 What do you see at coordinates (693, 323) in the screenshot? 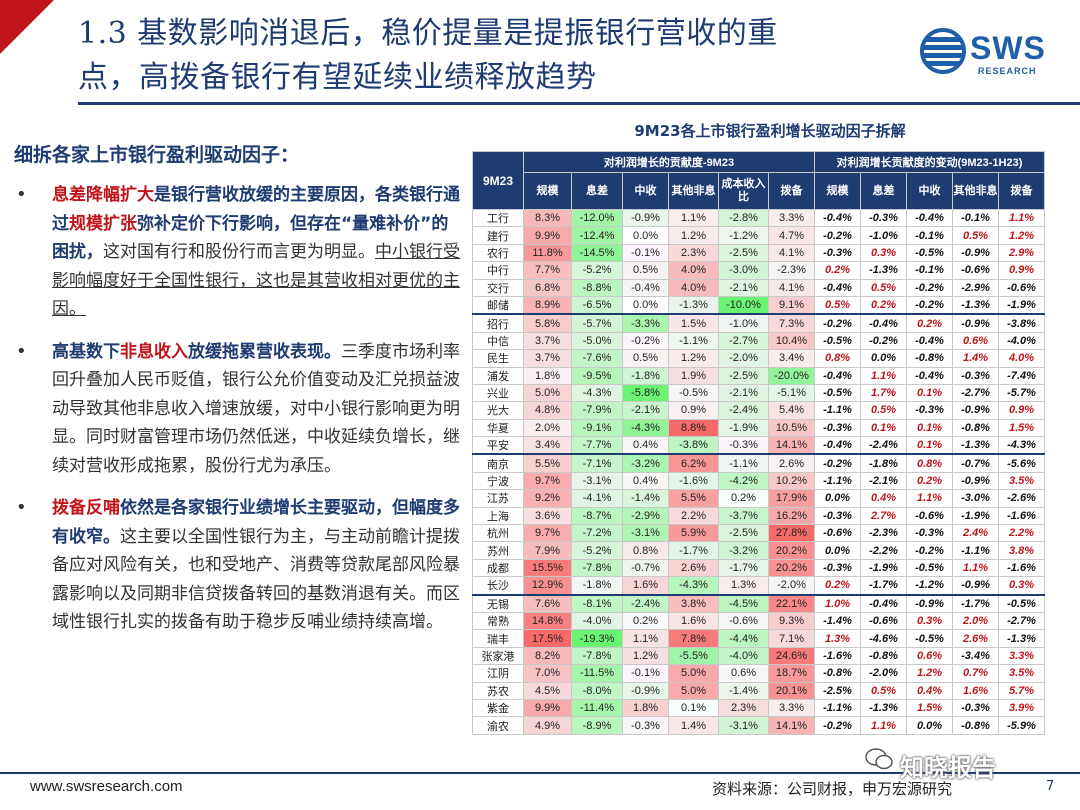
I see `contribution-cell: 1.5%` at bounding box center [693, 323].